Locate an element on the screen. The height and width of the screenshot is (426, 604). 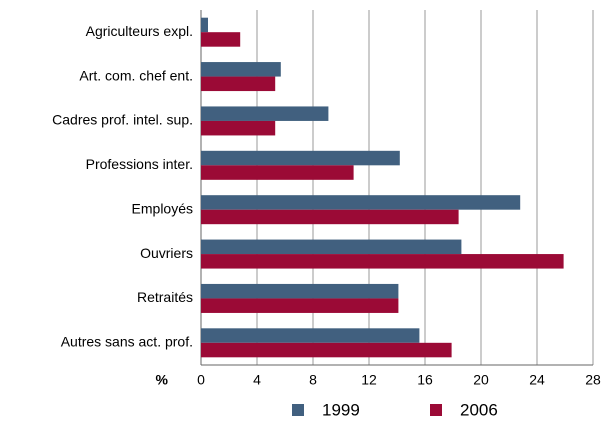
y-tick-label: Employés is located at coordinates (162, 208).